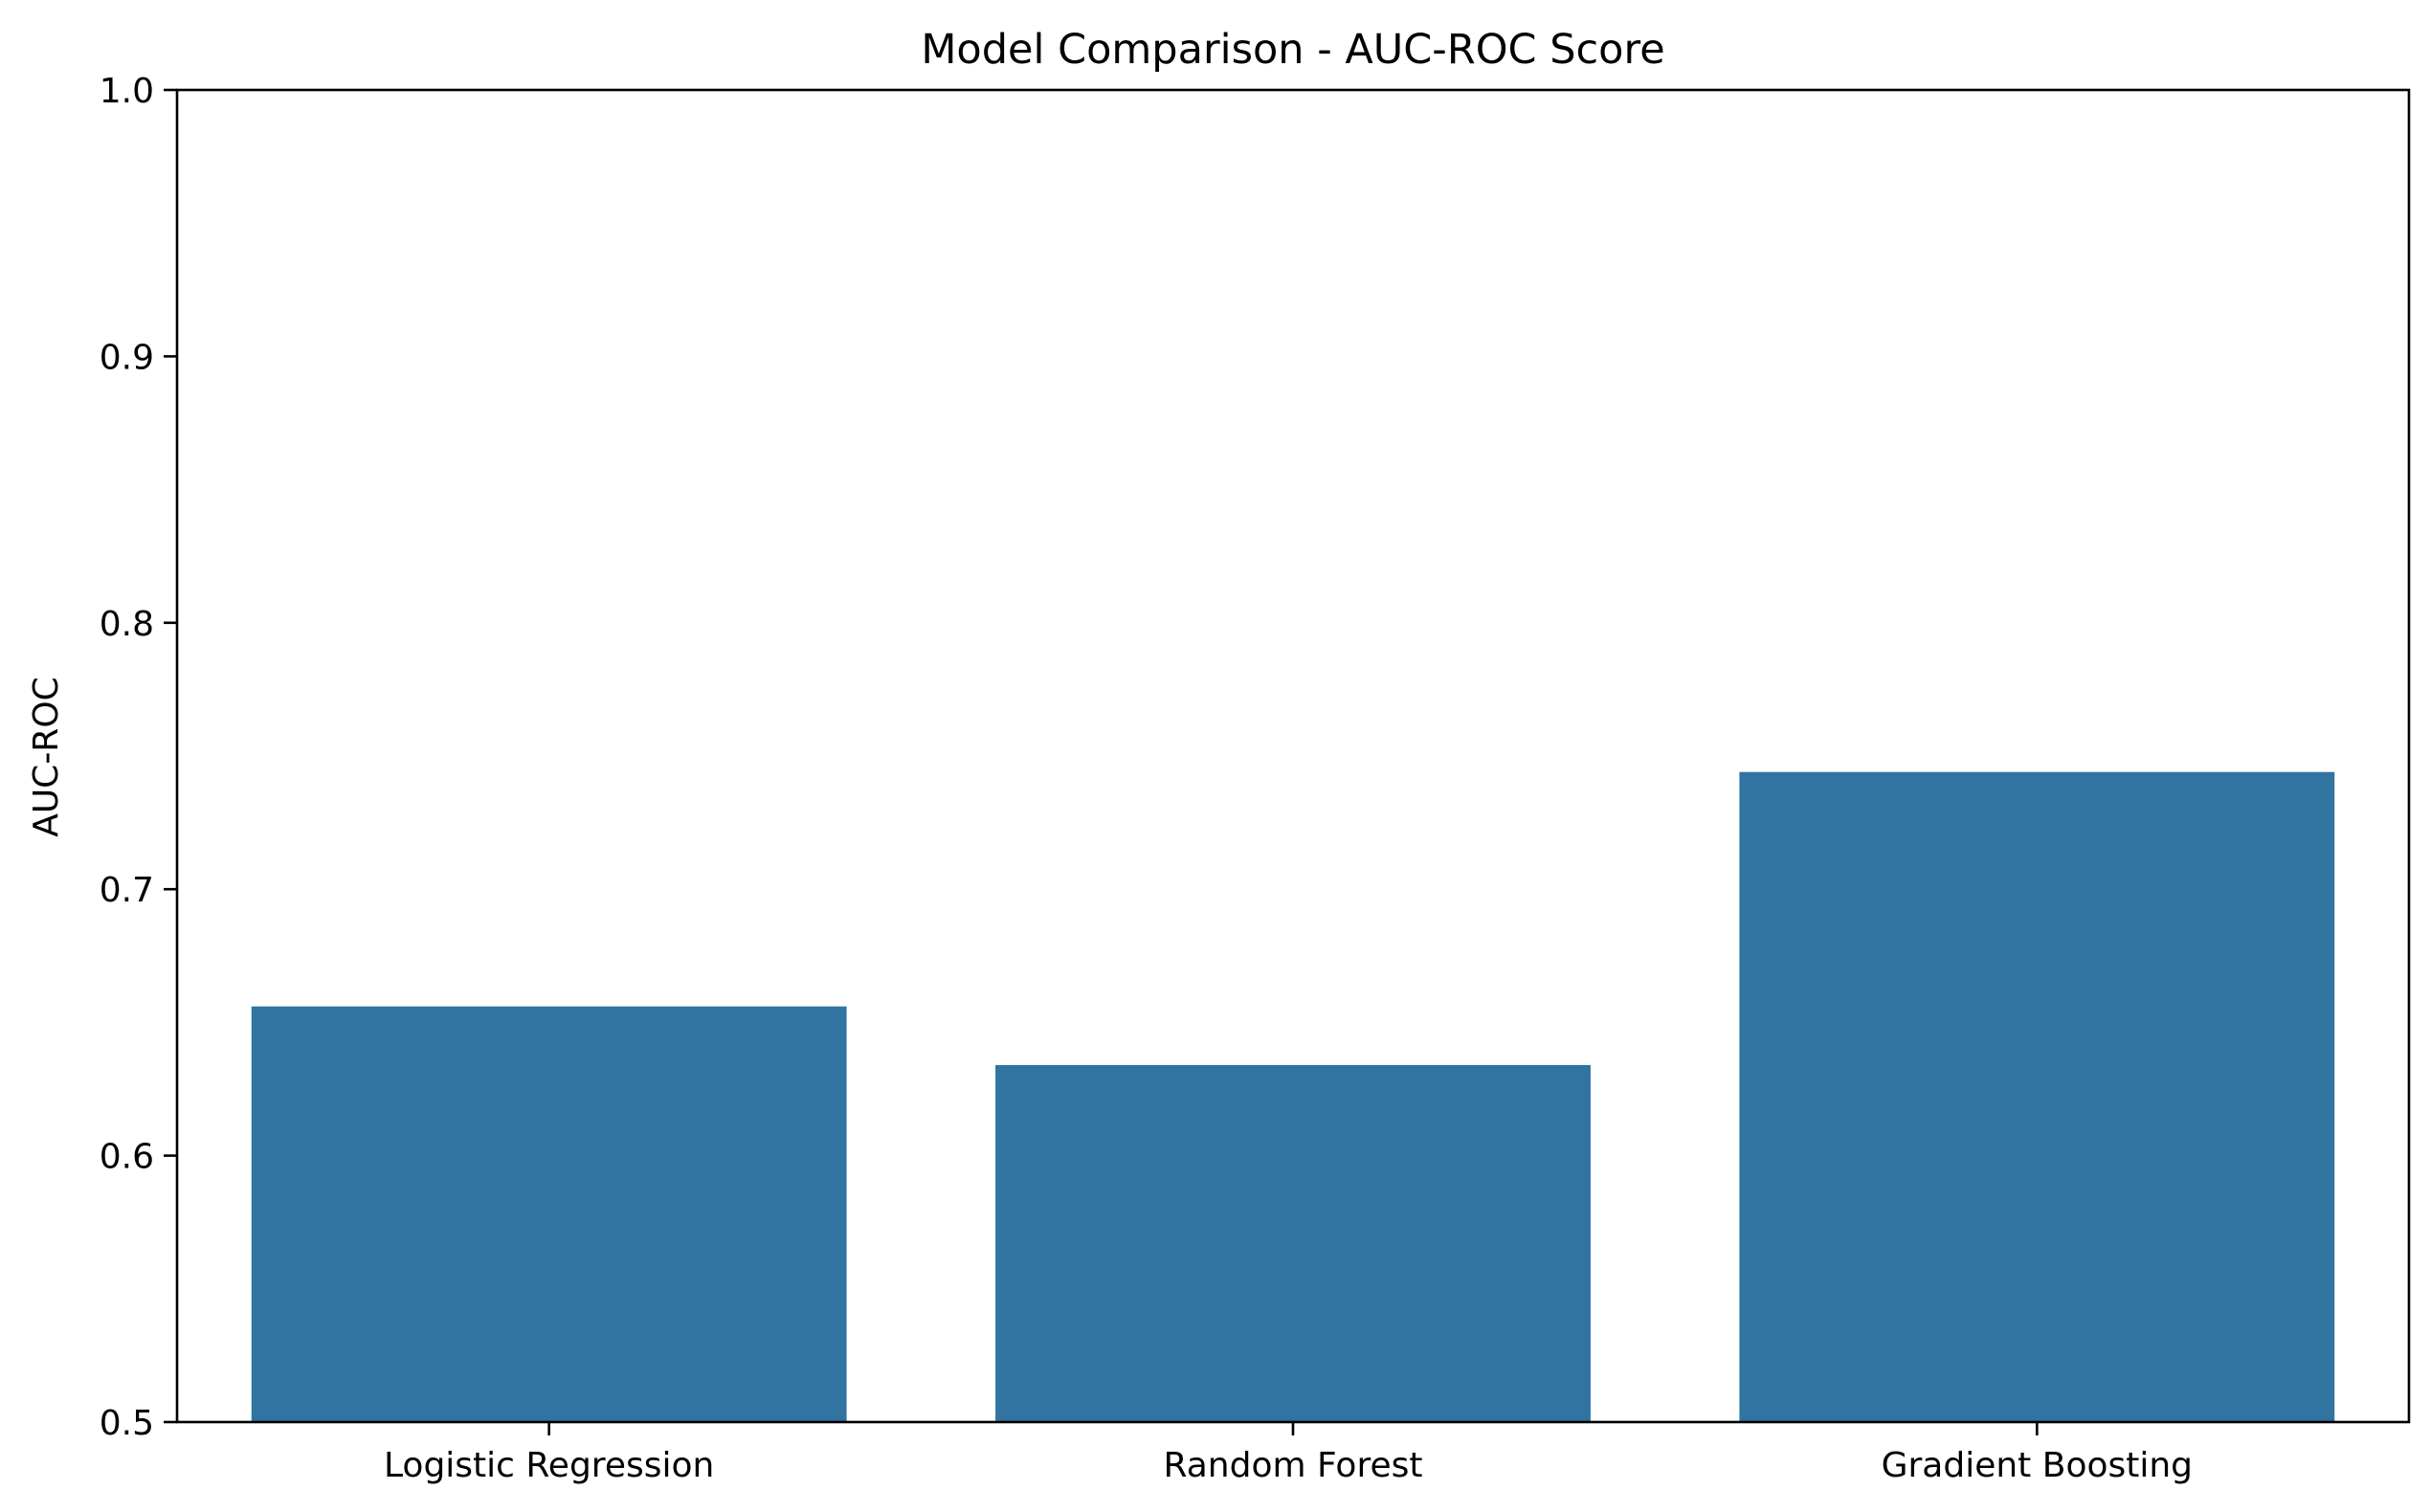 The image size is (2430, 1512). I want to click on bar-random-forest, so click(1293, 1243).